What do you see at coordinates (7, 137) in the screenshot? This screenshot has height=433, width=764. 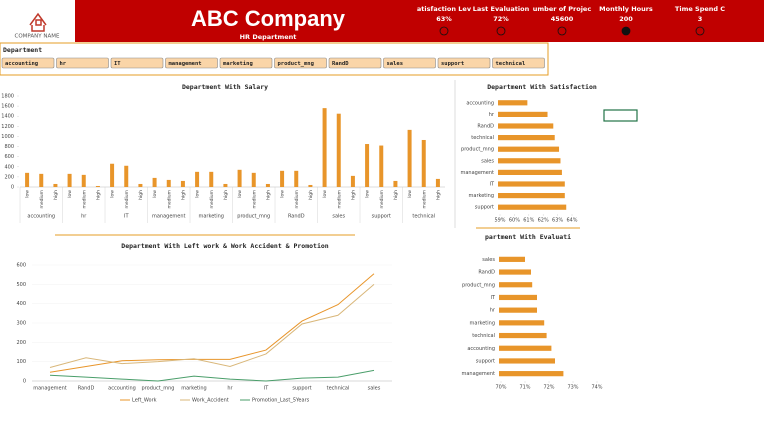 I see `y-tick-label: 1000` at bounding box center [7, 137].